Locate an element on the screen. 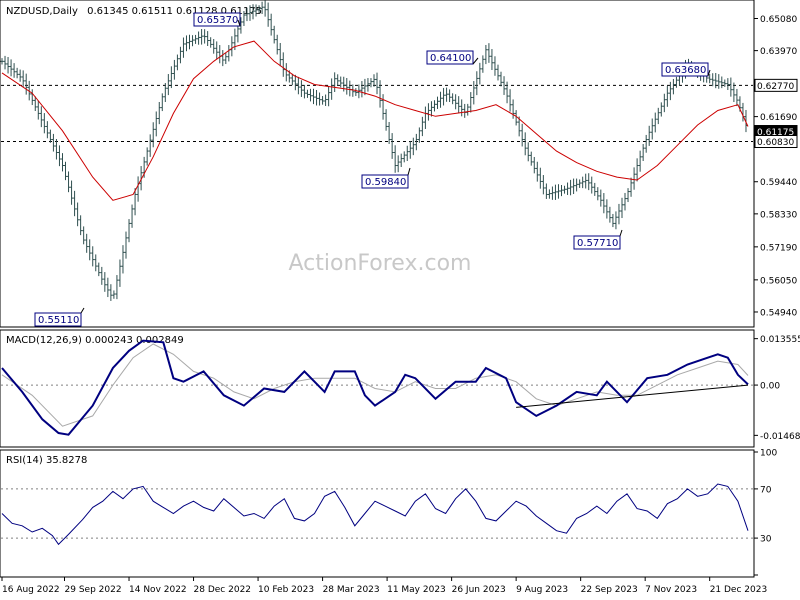 The image size is (800, 600). rsi-line is located at coordinates (375, 514).